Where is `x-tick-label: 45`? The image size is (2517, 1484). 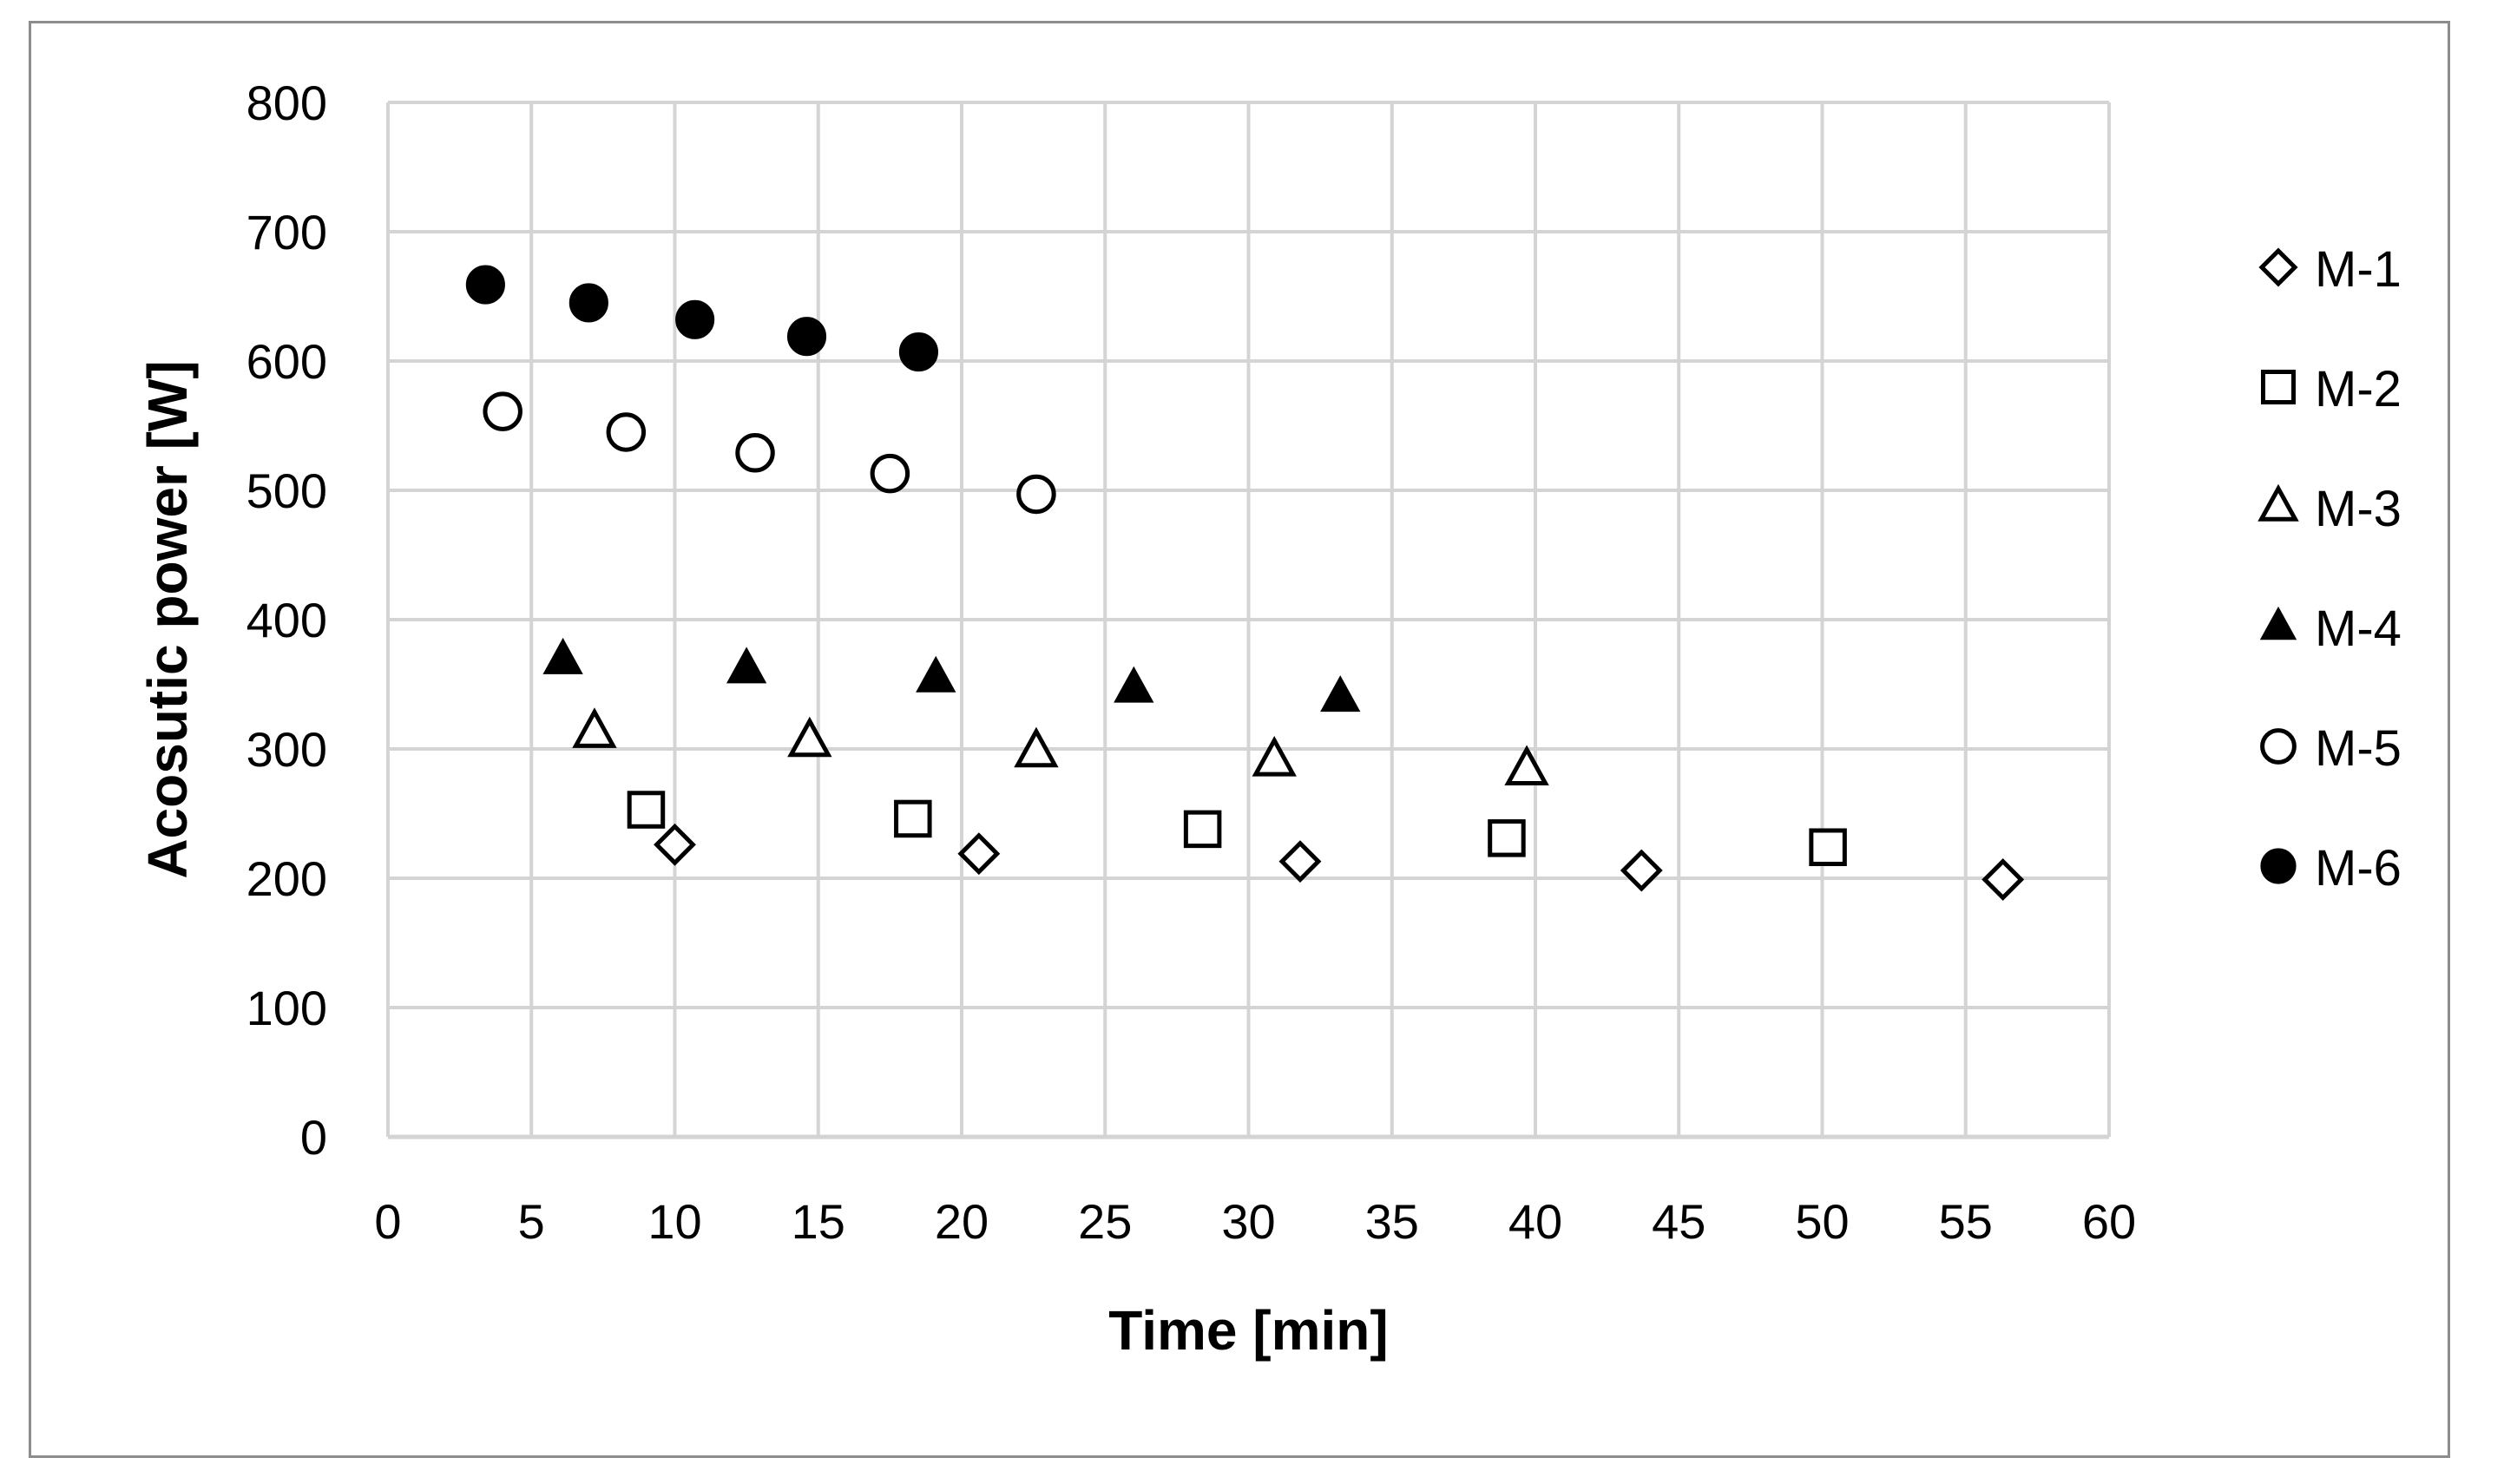 x-tick-label: 45 is located at coordinates (1678, 1222).